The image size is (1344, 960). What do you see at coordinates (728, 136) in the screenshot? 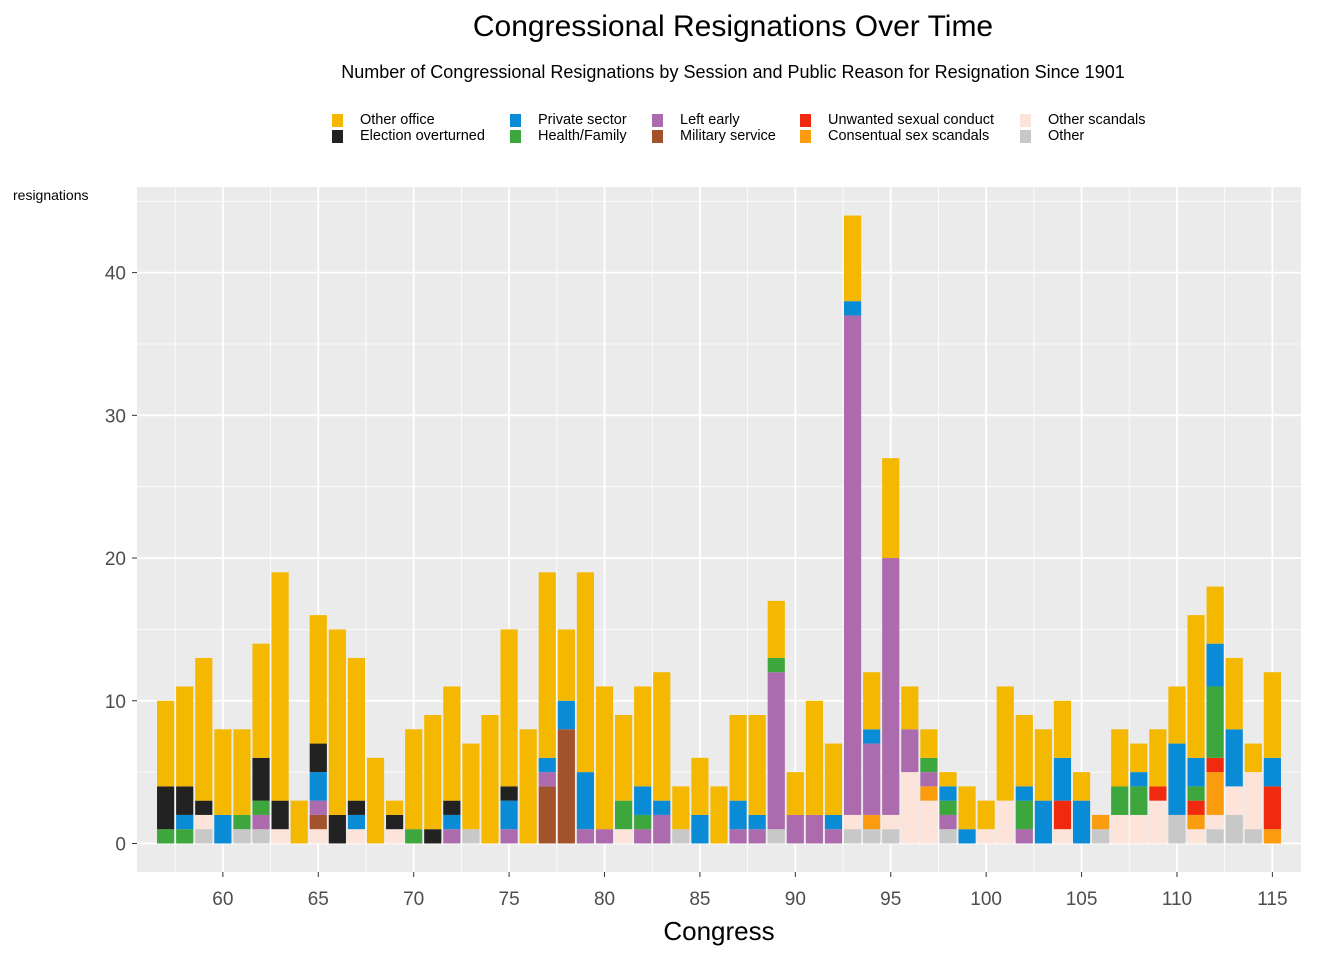
I see `legend-label: Military service` at bounding box center [728, 136].